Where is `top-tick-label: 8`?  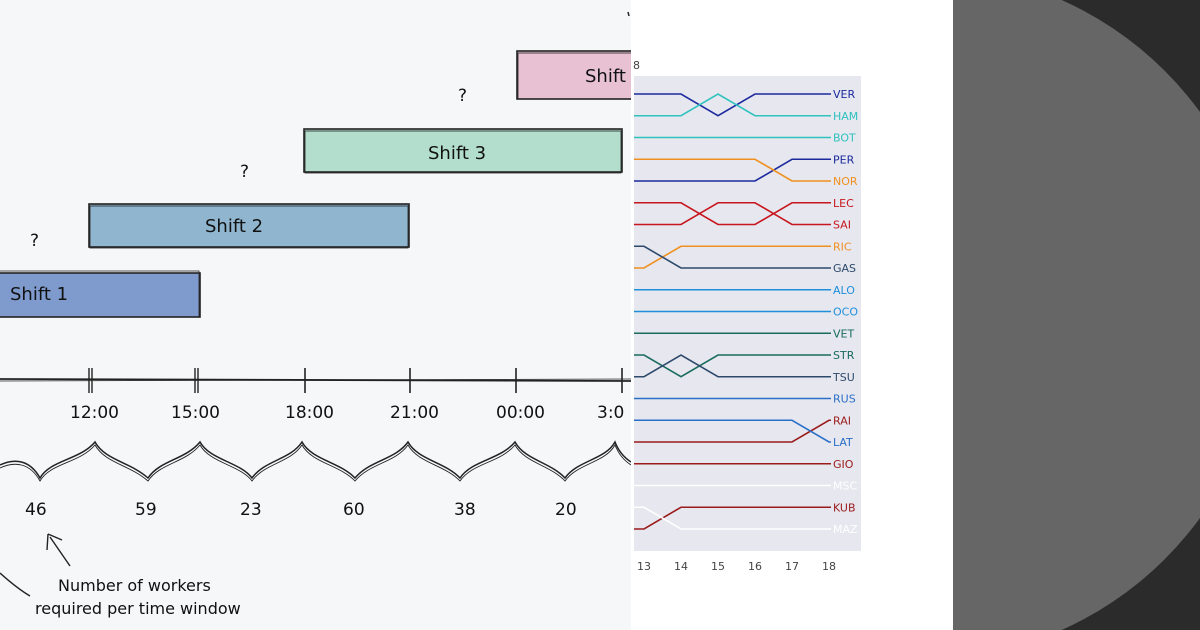
top-tick-label: 8 is located at coordinates (636, 65).